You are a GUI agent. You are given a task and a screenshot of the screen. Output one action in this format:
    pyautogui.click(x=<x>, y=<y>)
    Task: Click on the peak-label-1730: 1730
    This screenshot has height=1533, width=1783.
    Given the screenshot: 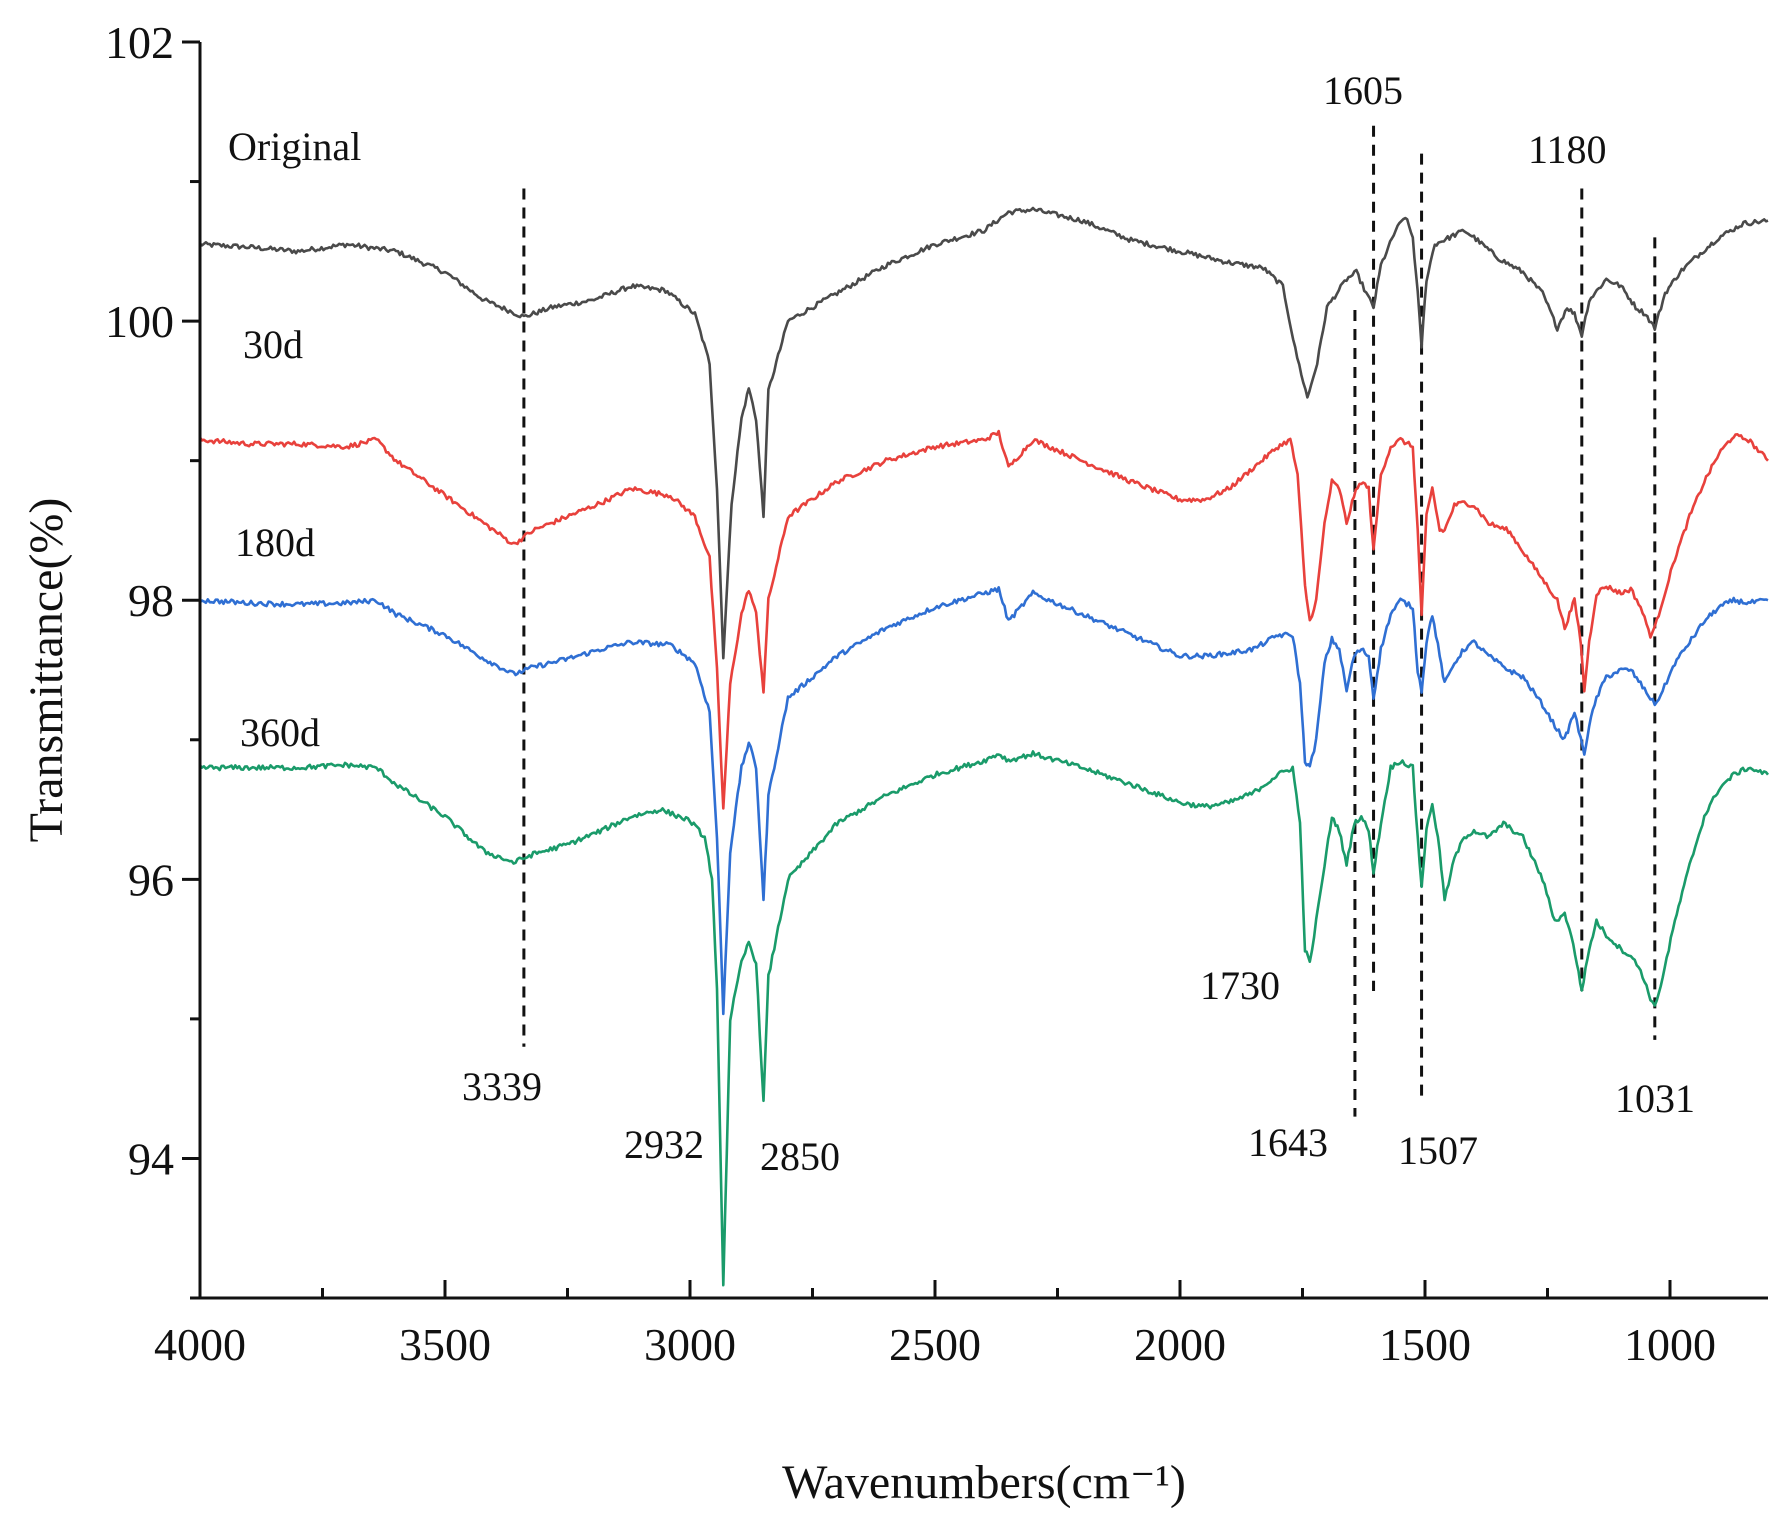 What is the action you would take?
    pyautogui.click(x=1240, y=985)
    